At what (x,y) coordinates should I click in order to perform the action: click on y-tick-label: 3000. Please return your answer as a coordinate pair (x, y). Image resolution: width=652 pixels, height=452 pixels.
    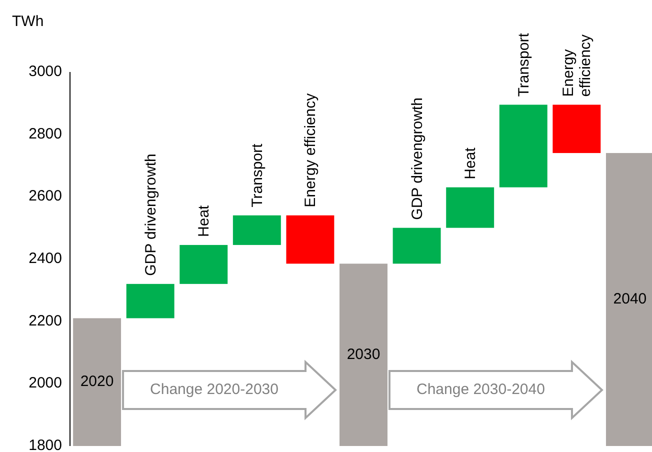
    Looking at the image, I should click on (45, 71).